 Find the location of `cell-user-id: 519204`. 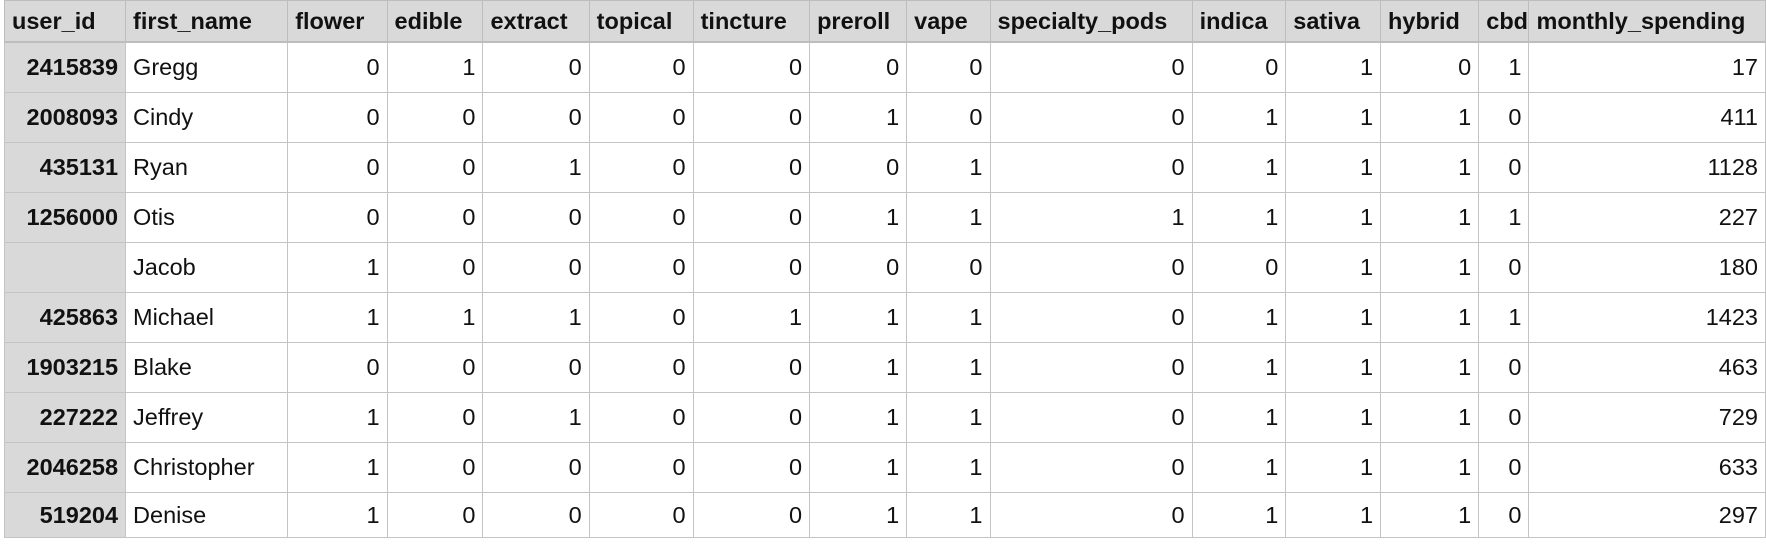

cell-user-id: 519204 is located at coordinates (65, 515).